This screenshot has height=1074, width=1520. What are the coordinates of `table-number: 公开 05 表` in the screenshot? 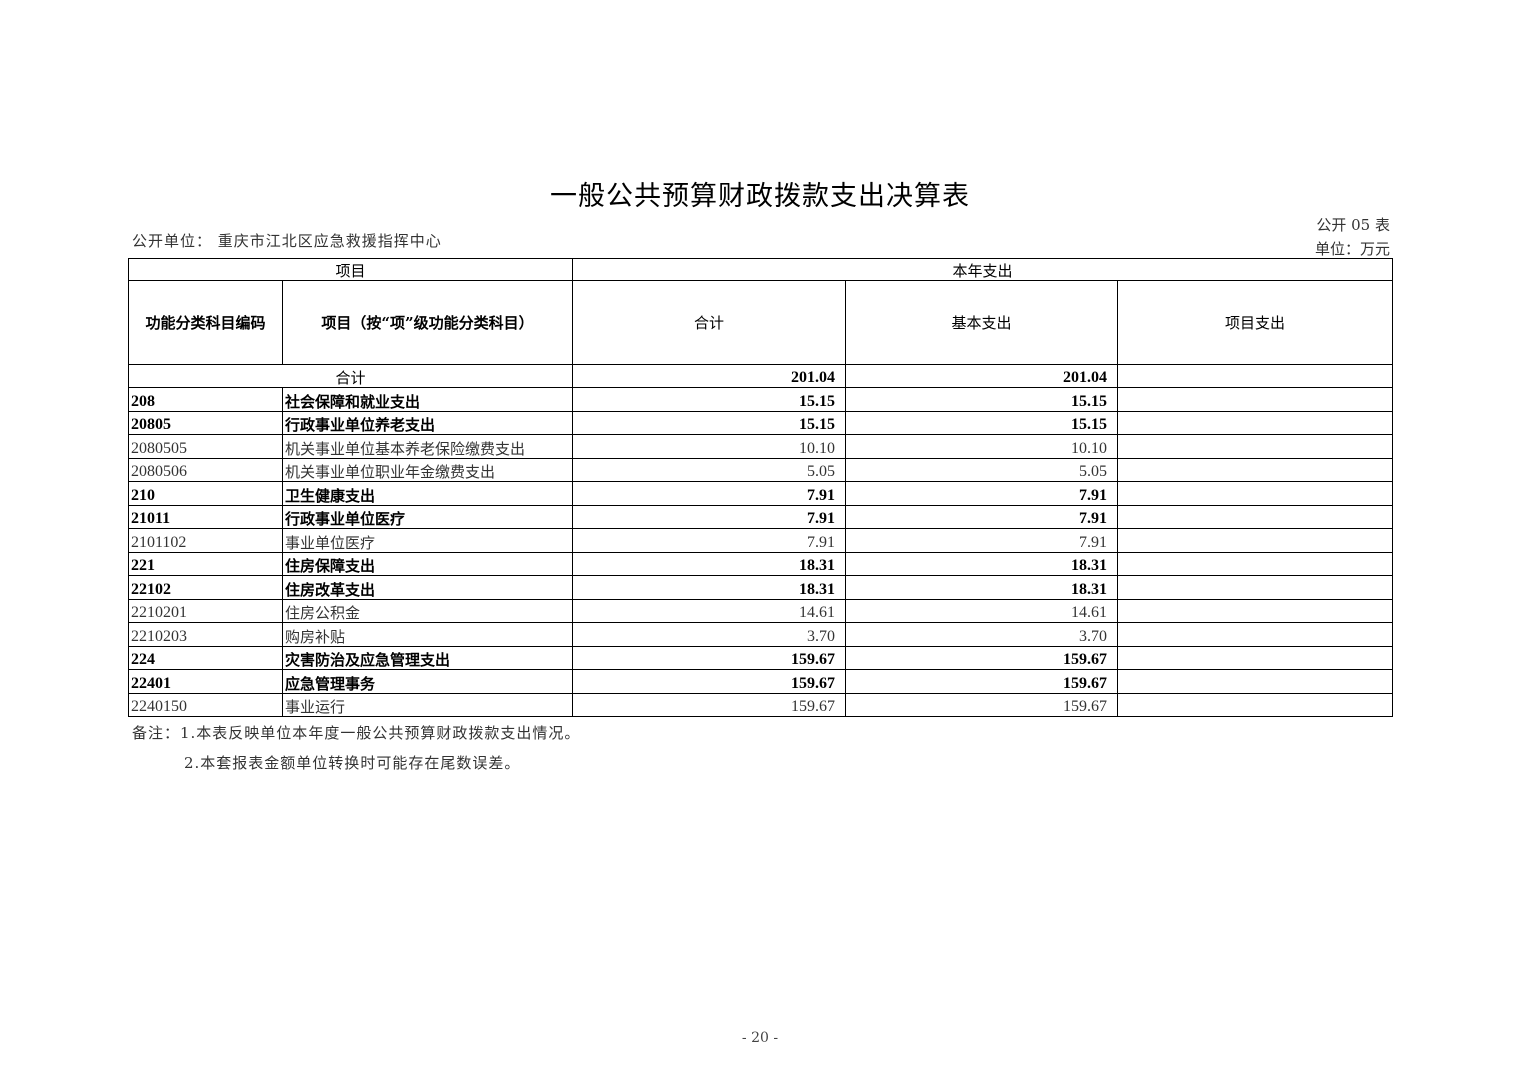 It's located at (1353, 225).